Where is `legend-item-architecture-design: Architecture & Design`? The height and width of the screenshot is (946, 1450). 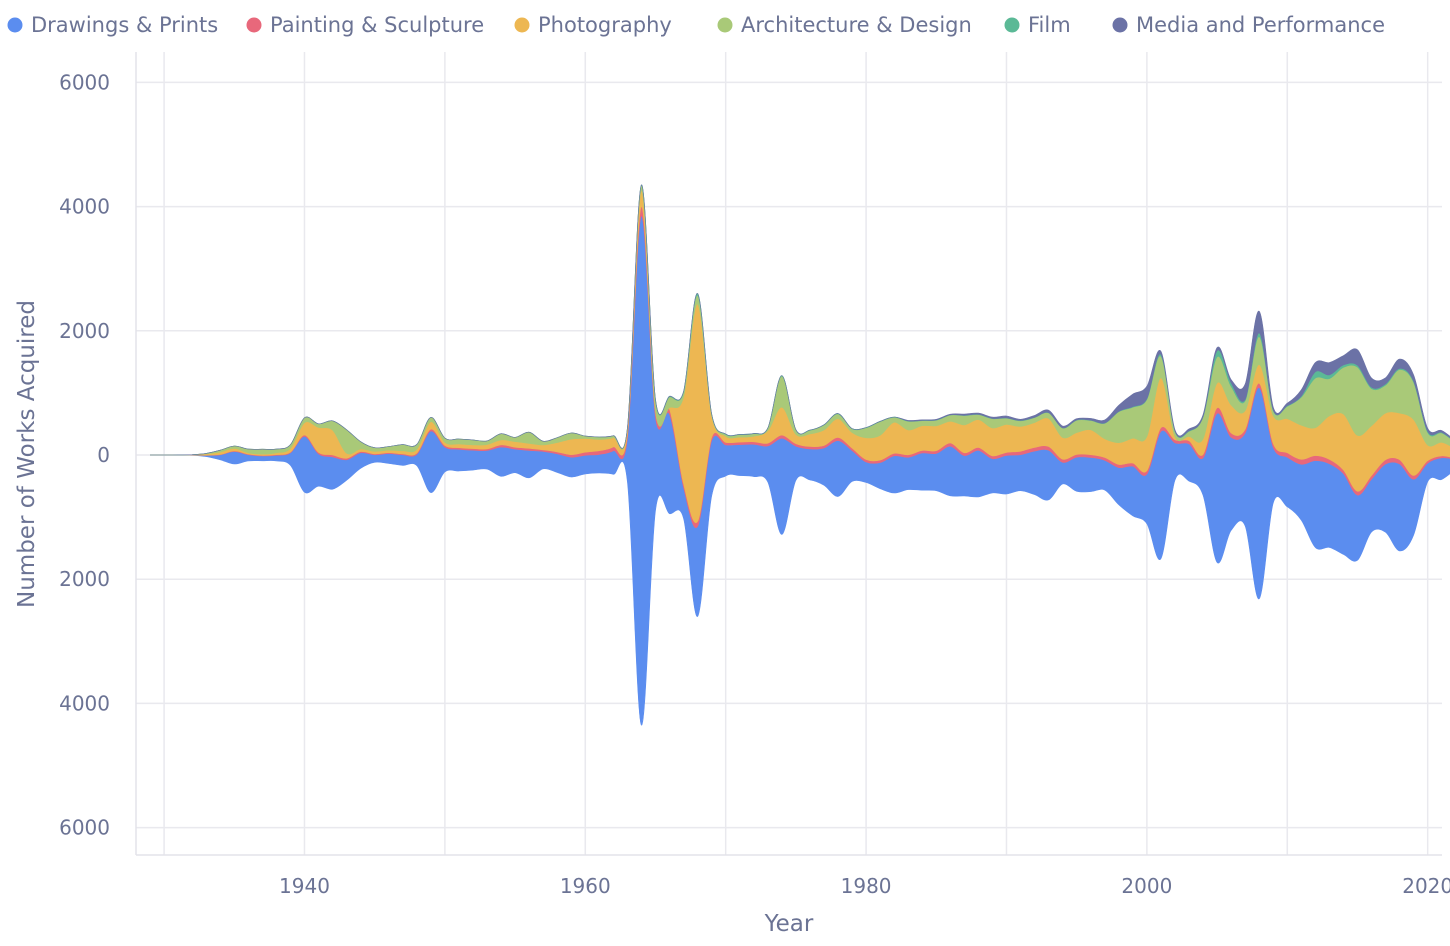 legend-item-architecture-design: Architecture & Design is located at coordinates (844, 25).